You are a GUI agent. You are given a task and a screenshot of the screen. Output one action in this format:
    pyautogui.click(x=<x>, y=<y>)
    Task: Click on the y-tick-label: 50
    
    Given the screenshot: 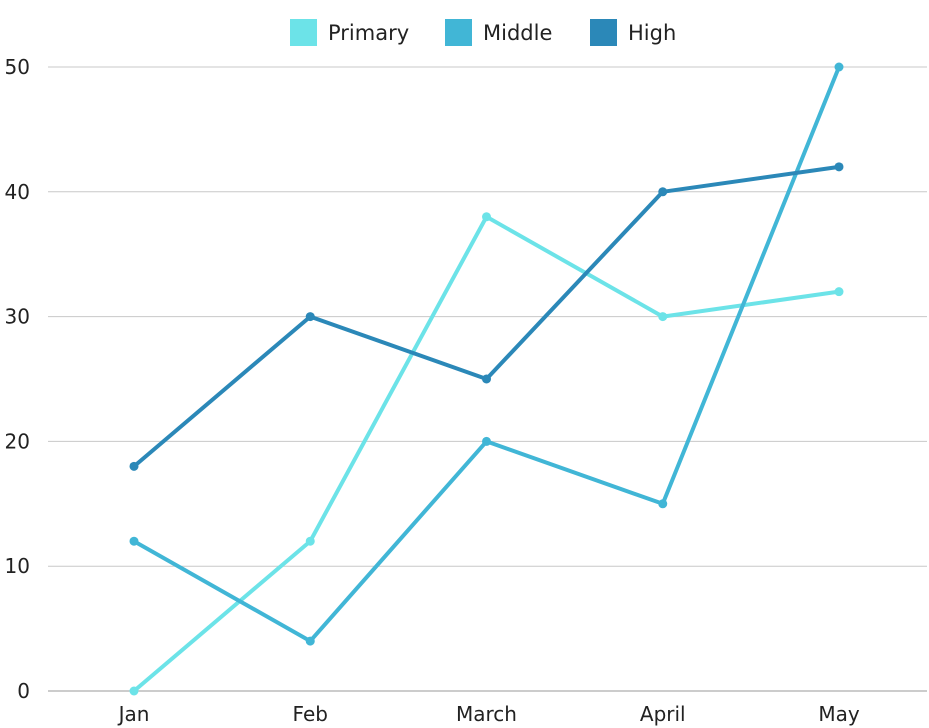 What is the action you would take?
    pyautogui.click(x=17, y=67)
    